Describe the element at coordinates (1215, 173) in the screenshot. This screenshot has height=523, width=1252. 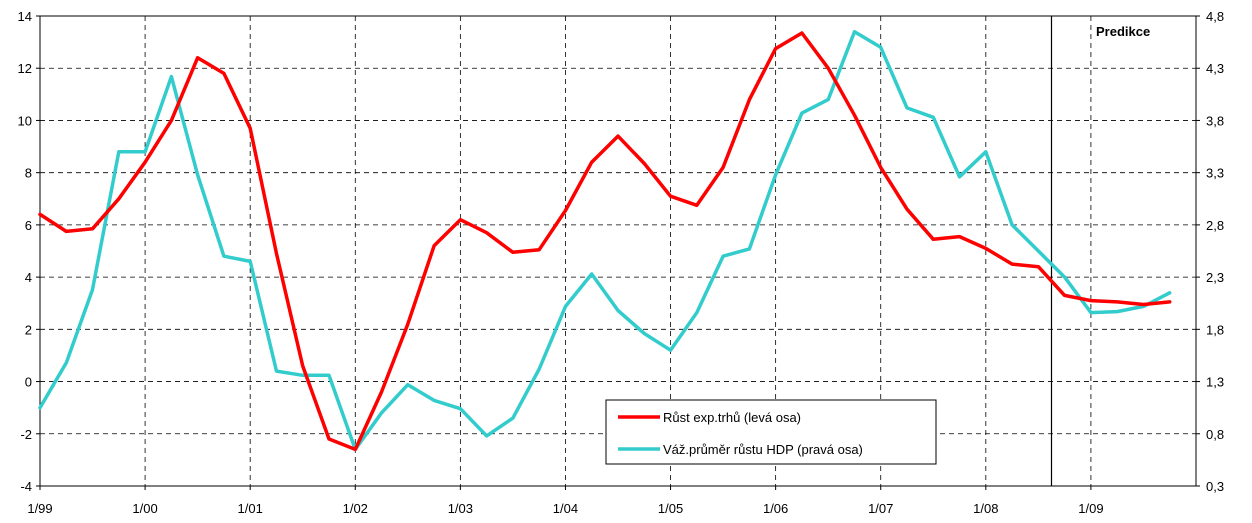
I see `right-tick-label: 3,3` at that location.